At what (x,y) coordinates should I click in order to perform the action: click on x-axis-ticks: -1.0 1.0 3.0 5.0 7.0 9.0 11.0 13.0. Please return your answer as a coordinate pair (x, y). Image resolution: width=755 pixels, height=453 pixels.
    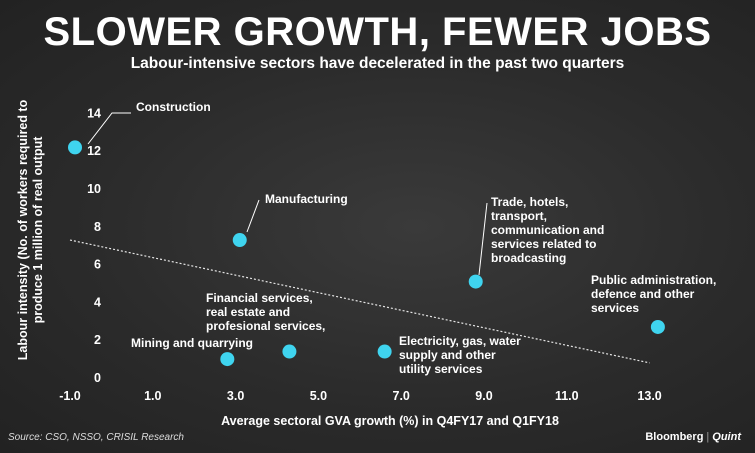
    Looking at the image, I should click on (360, 396).